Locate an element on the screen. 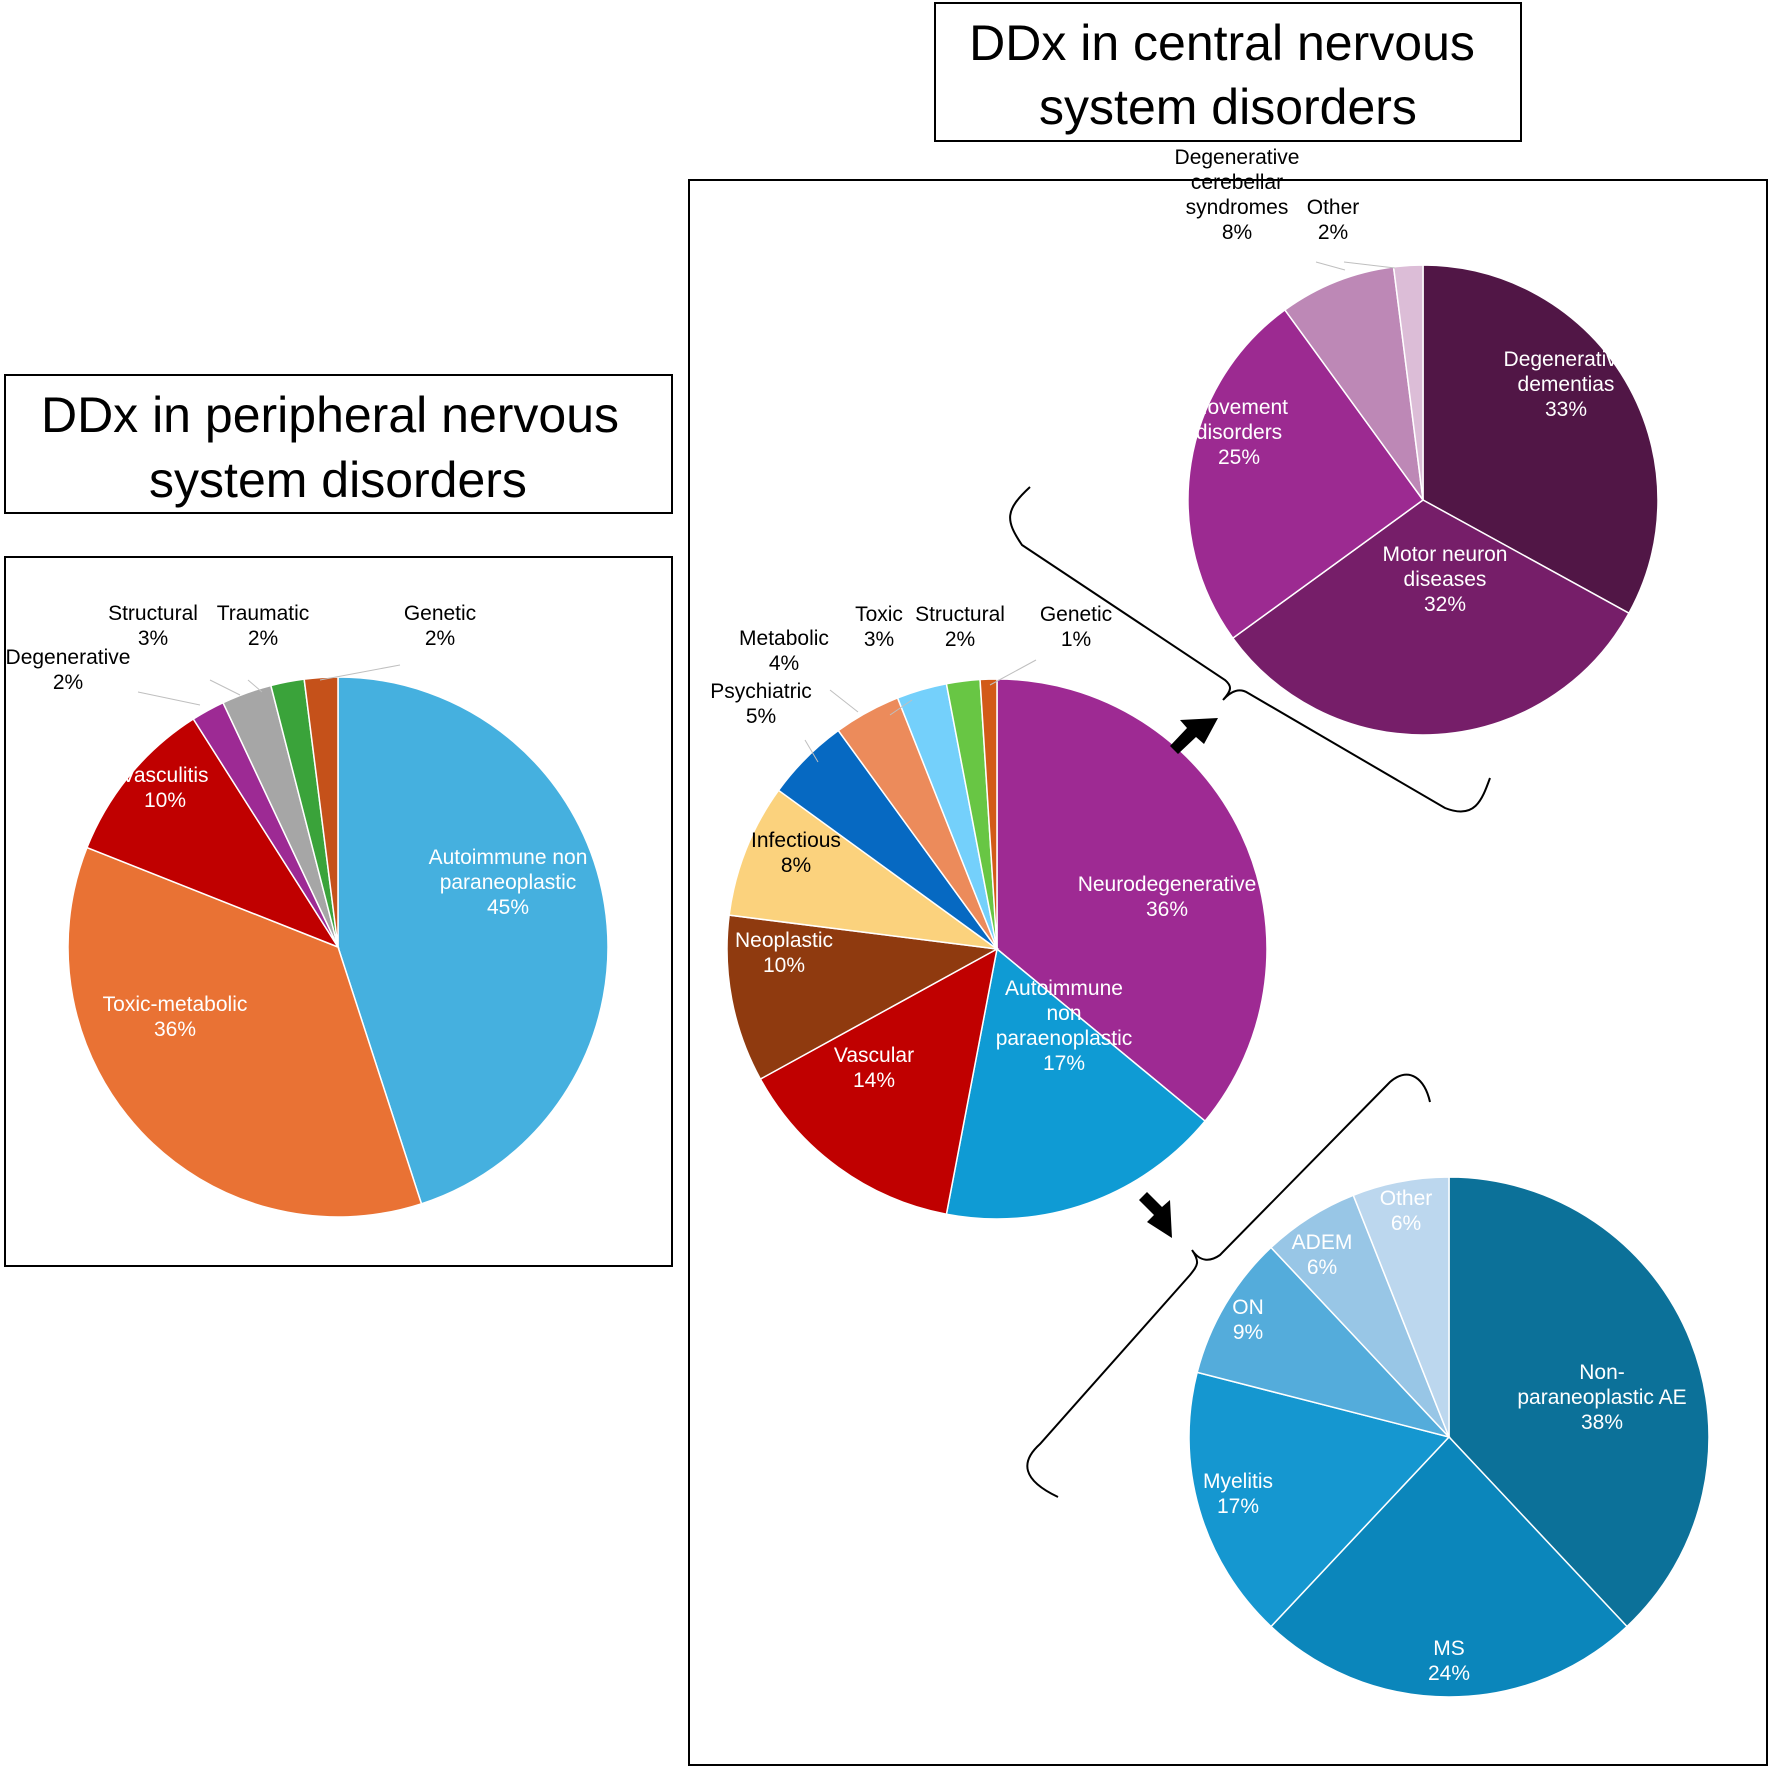  arrow-down-right is located at coordinates (1155, 1215).